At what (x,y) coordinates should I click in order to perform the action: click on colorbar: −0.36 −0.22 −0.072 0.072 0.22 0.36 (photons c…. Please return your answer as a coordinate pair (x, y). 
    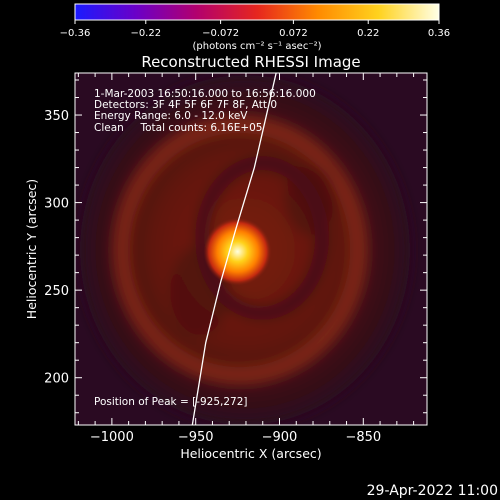
    Looking at the image, I should click on (255, 27).